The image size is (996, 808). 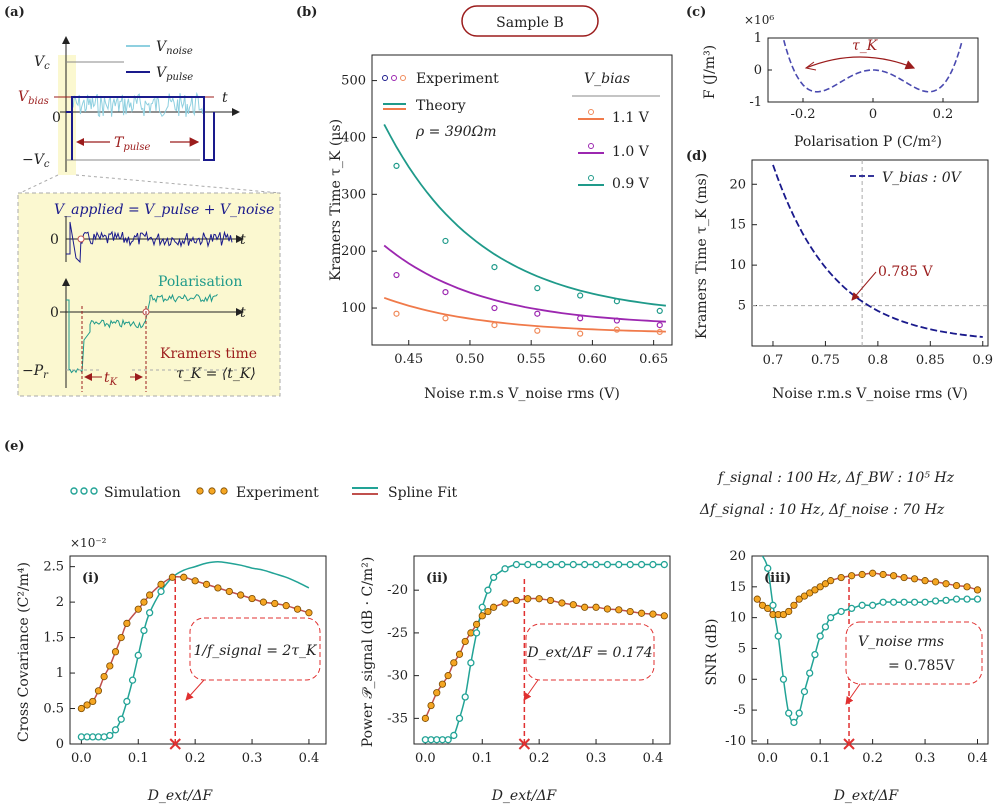 What do you see at coordinates (437, 578) in the screenshot?
I see `e-ii-sublabel: (ii)` at bounding box center [437, 578].